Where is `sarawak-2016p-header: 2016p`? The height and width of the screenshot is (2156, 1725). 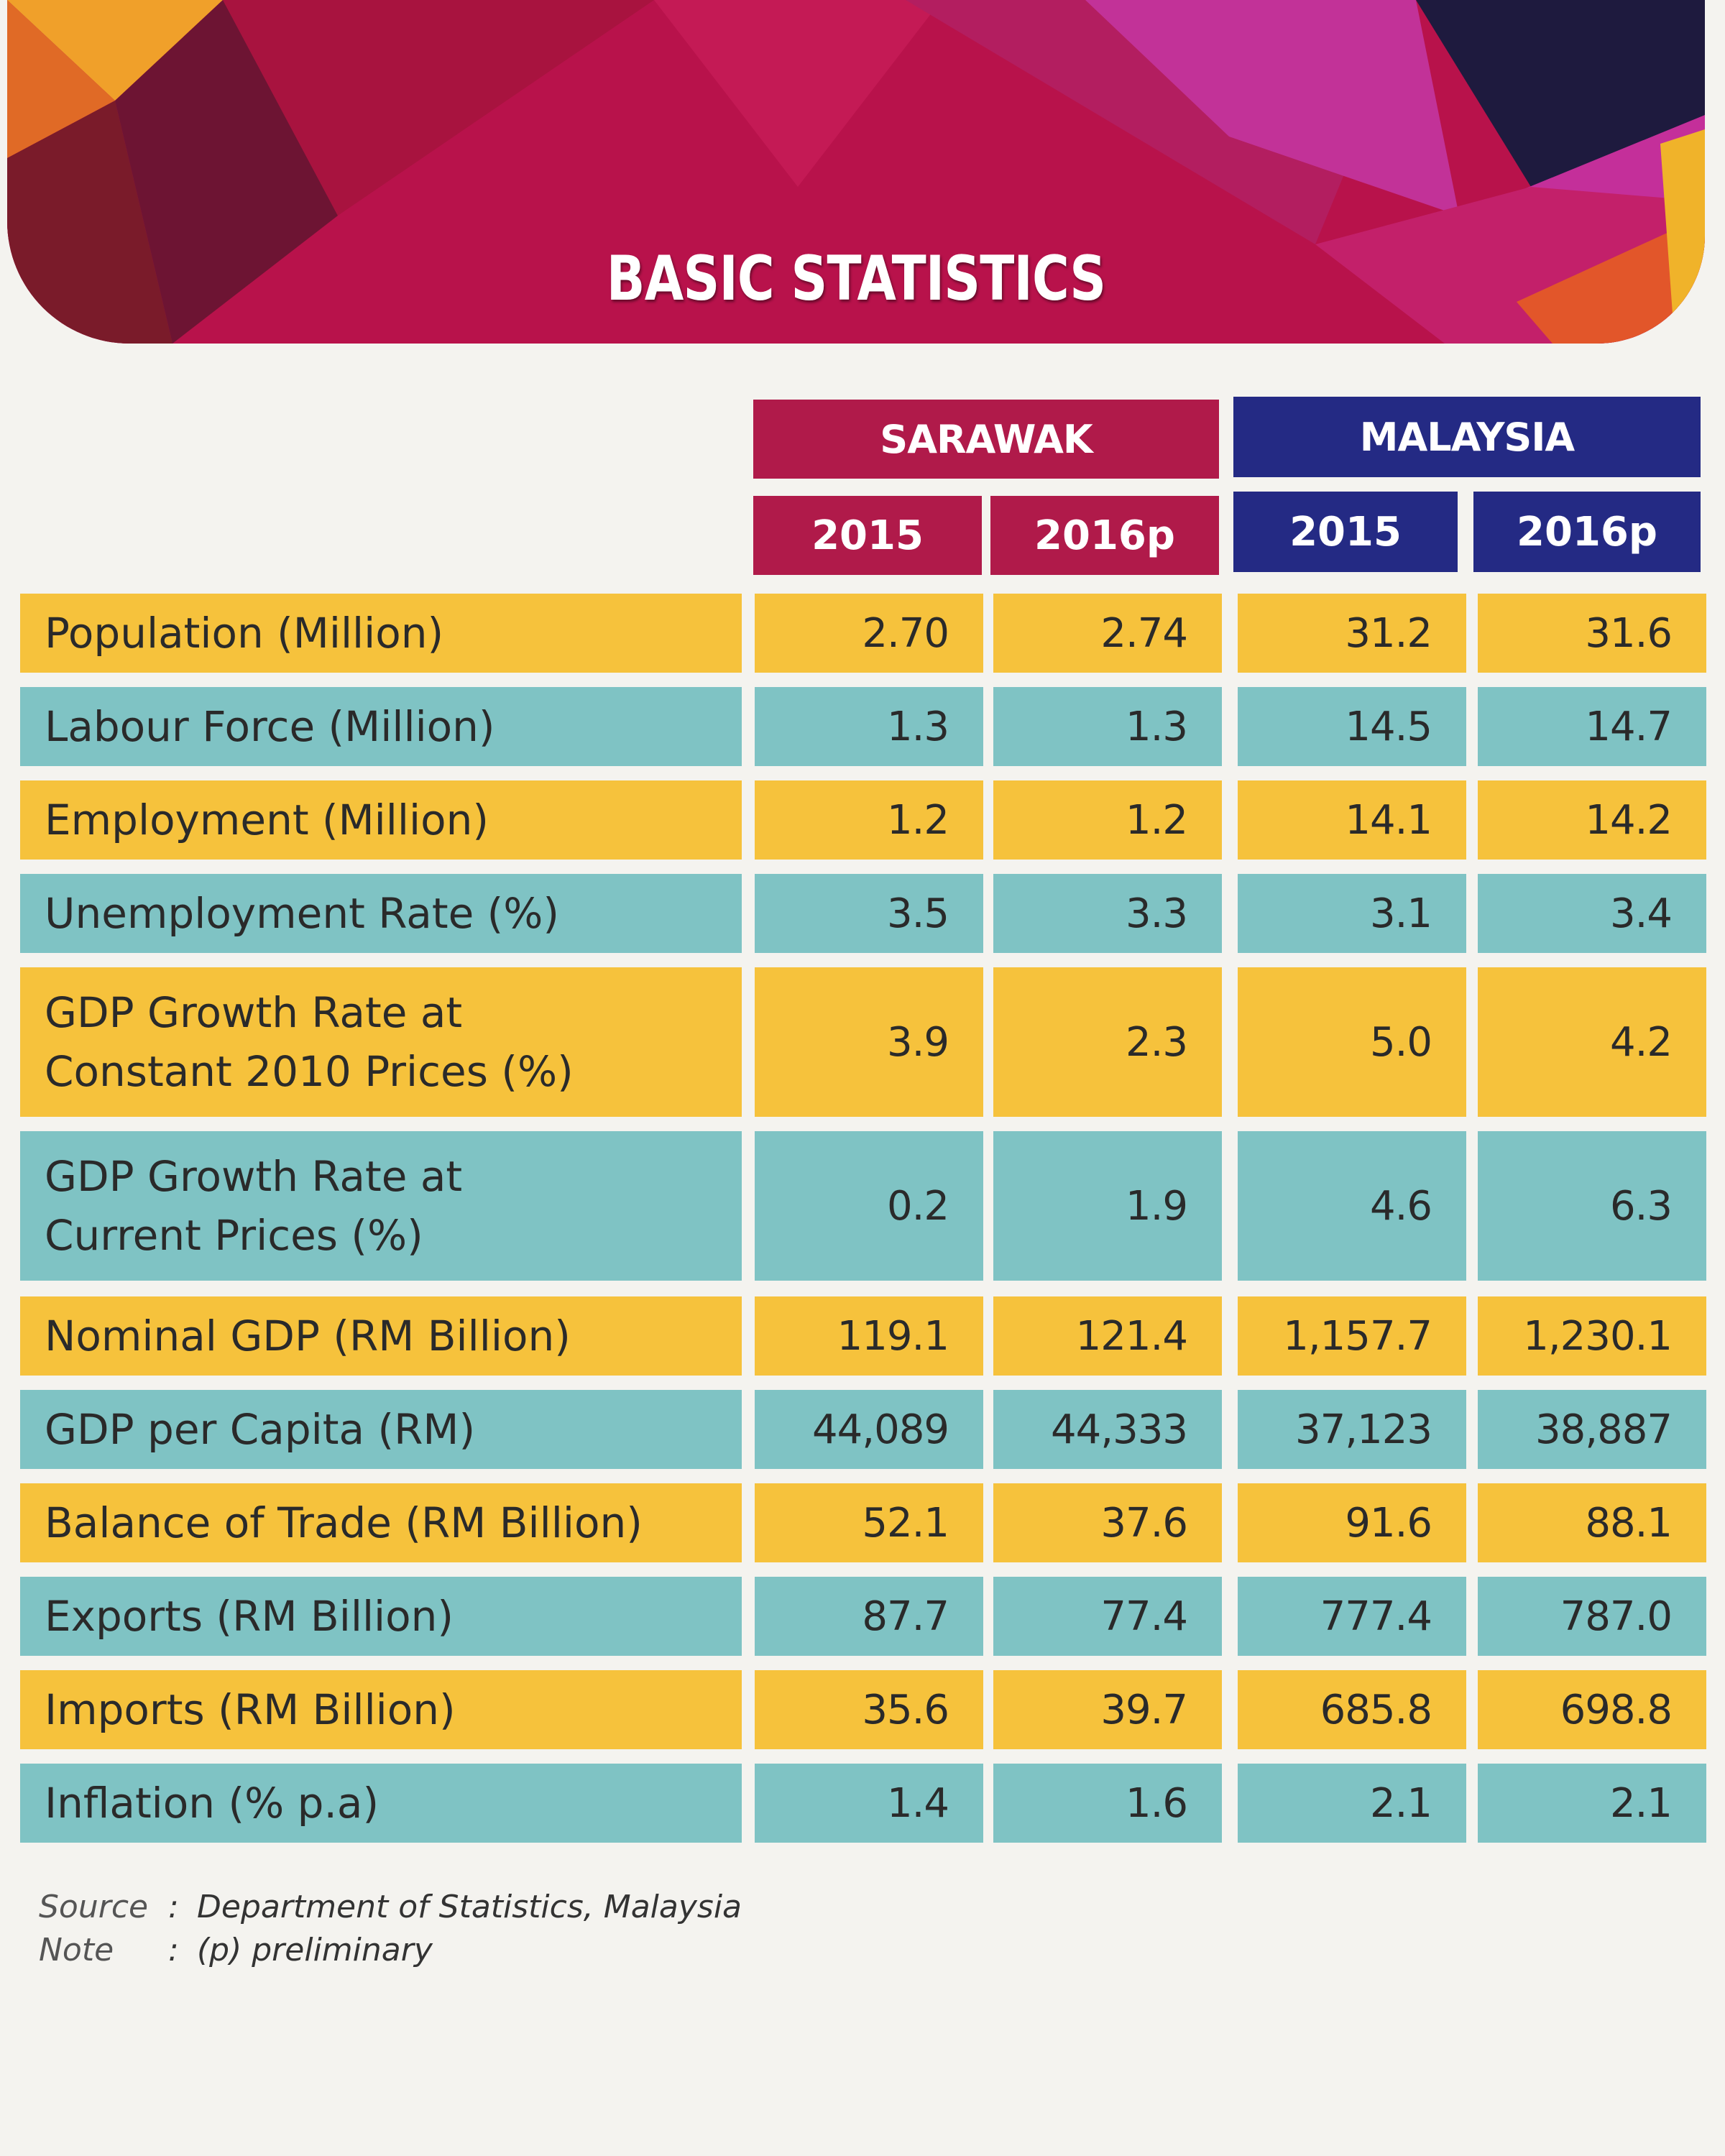 sarawak-2016p-header: 2016p is located at coordinates (1104, 535).